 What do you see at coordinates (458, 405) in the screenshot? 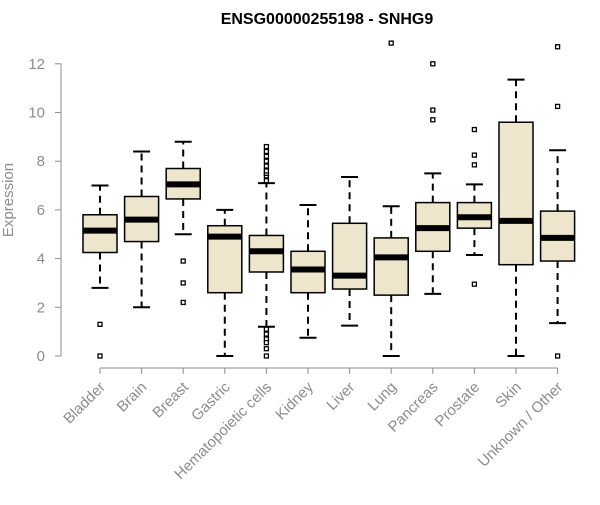
I see `x-tick-label: Prostate` at bounding box center [458, 405].